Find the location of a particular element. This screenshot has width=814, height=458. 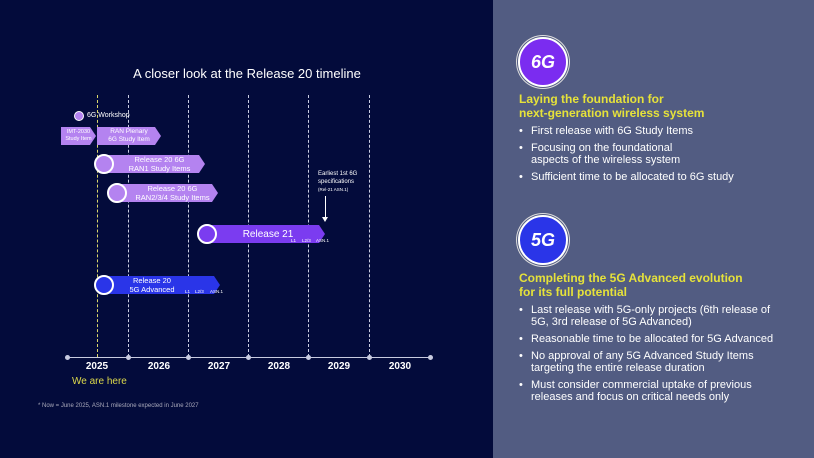

page-title: A closer look at the Release 20 timeline is located at coordinates (247, 73).